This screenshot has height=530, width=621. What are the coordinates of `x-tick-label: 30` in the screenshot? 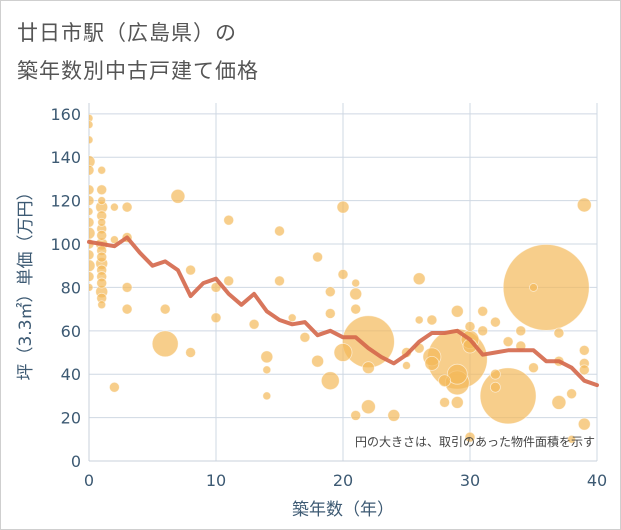 It's located at (470, 480).